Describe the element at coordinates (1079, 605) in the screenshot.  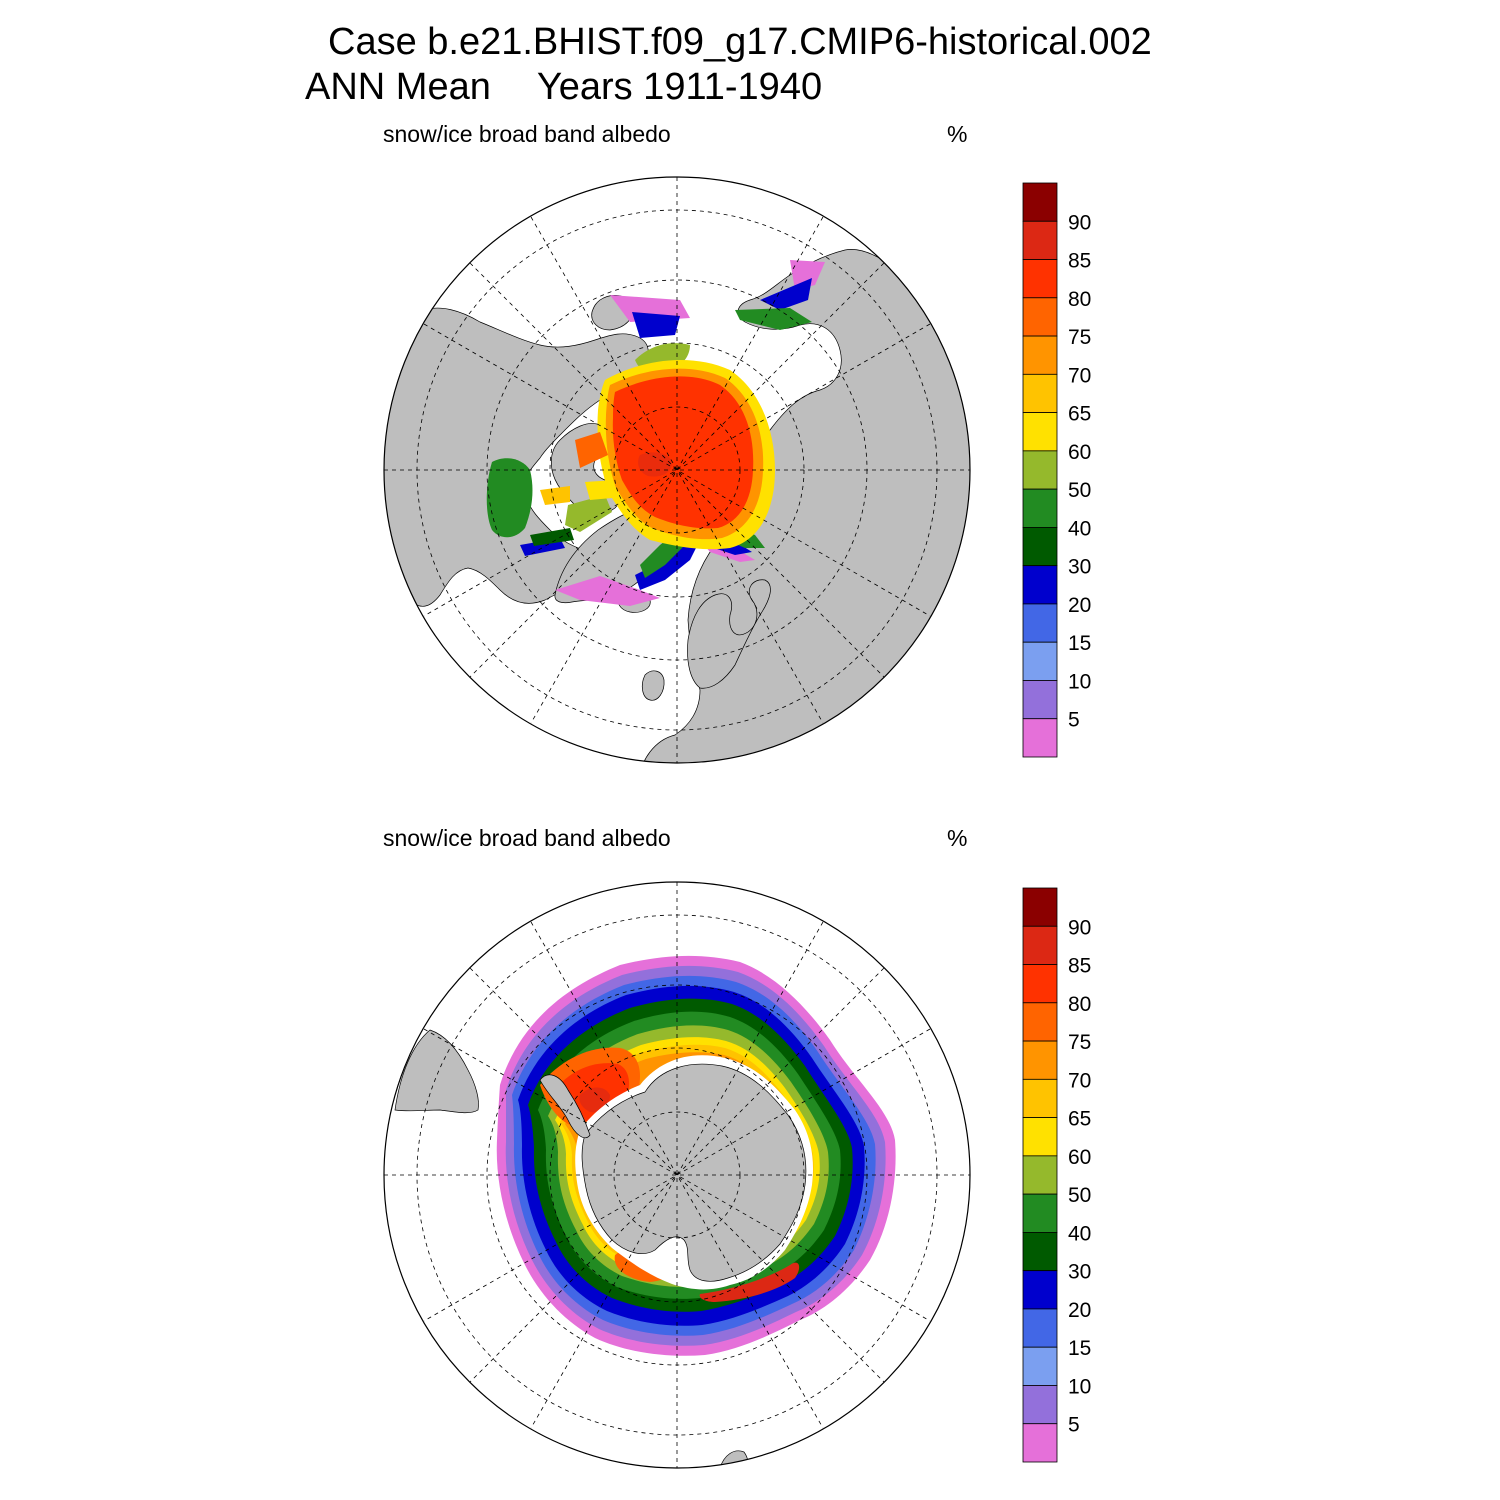
I see `north-colorbar-tick-label: 20` at that location.